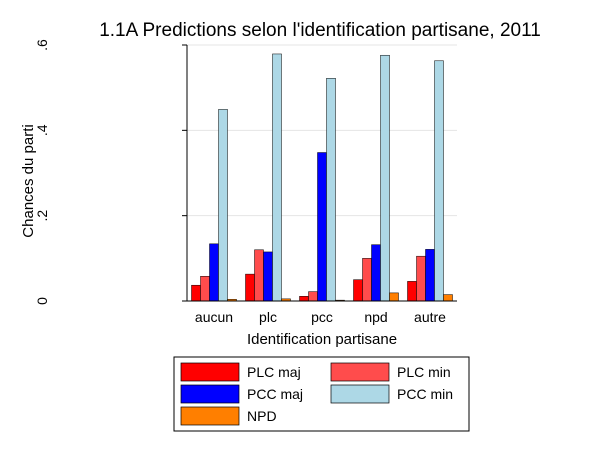 This screenshot has width=600, height=450. Describe the element at coordinates (376, 273) in the screenshot. I see `bar-npd-pcc-maj` at that location.